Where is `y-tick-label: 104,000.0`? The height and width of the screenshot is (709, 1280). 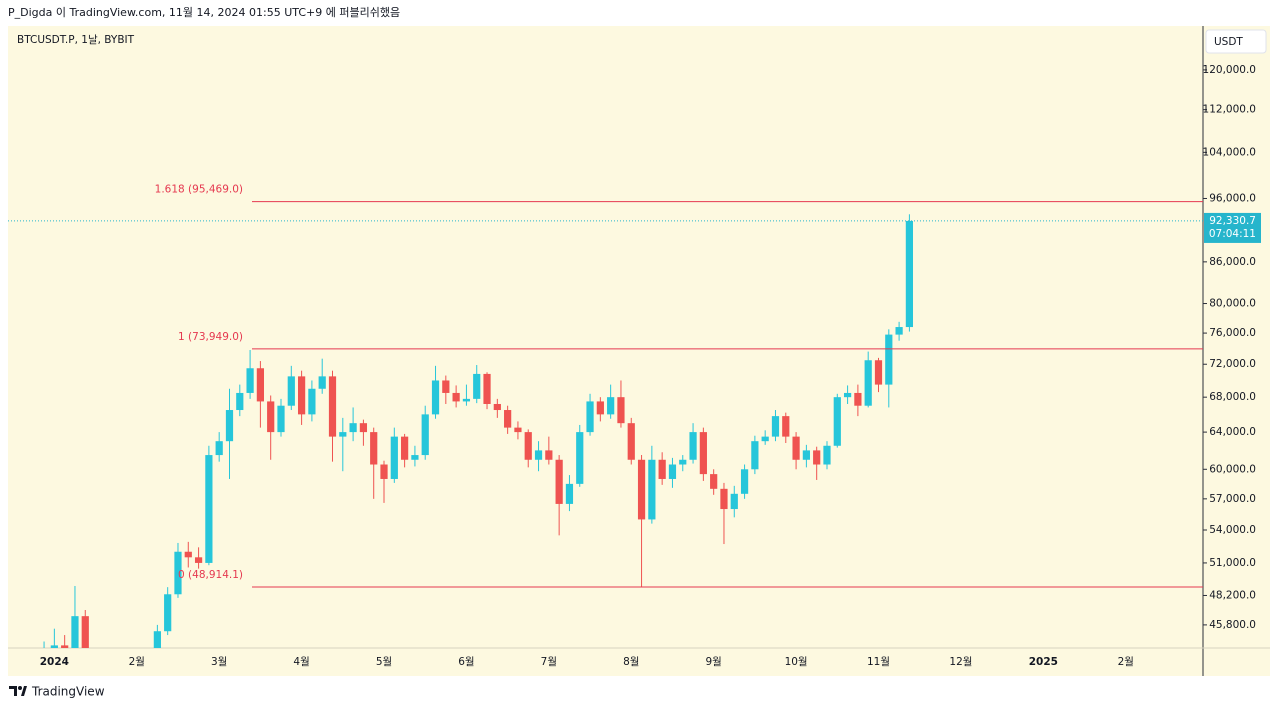
y-tick-label: 104,000.0 is located at coordinates (1229, 152).